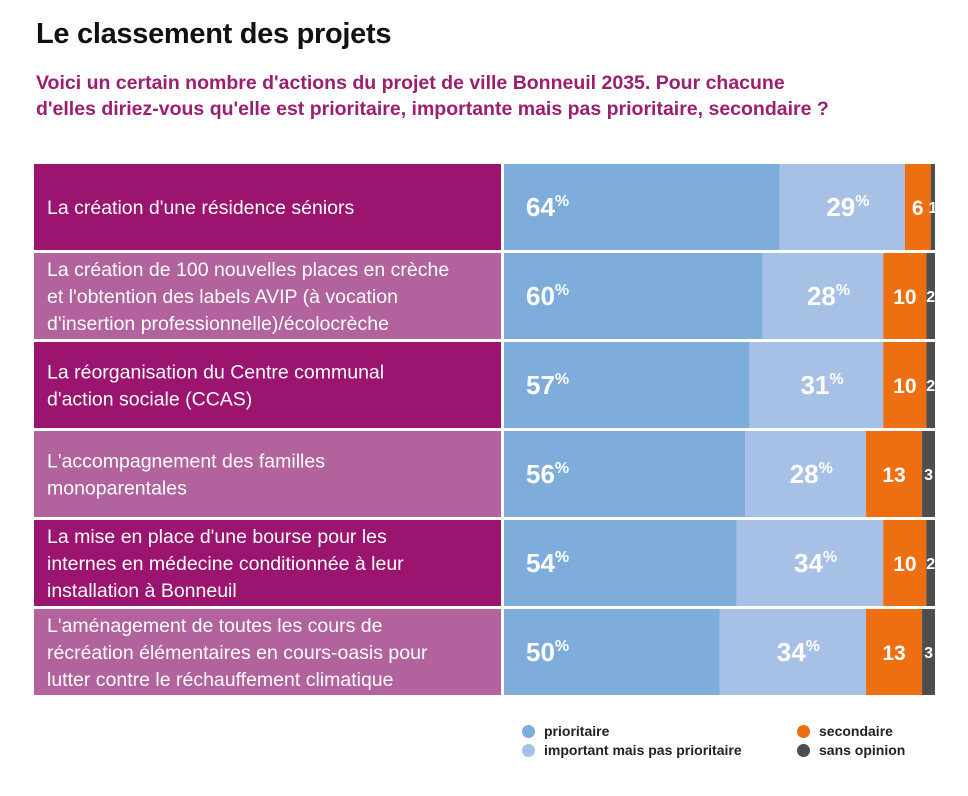  What do you see at coordinates (218, 324) in the screenshot?
I see `row-label-line: d'insertion professionnelle)/écolocrèche` at bounding box center [218, 324].